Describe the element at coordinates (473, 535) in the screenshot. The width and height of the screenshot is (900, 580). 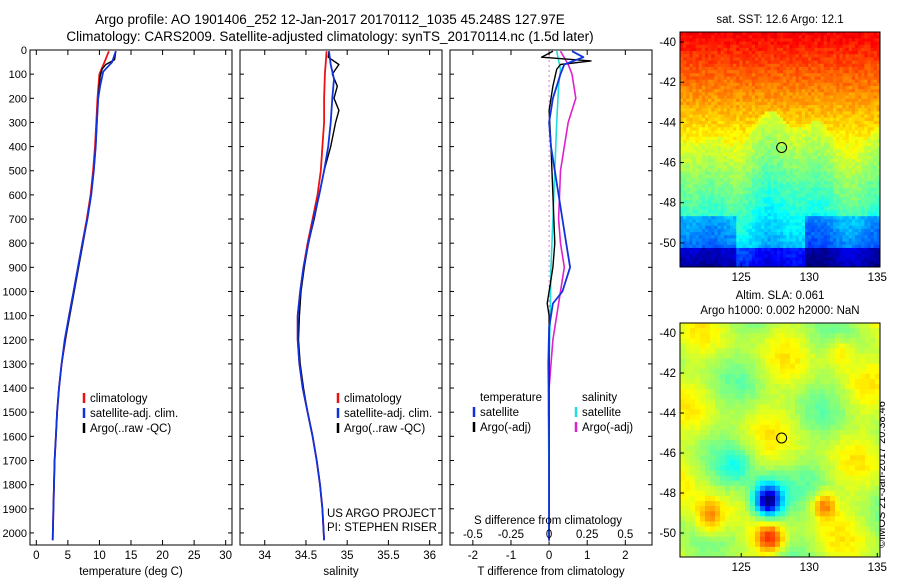
I see `salinity-diff-tick-label: -0.5` at that location.